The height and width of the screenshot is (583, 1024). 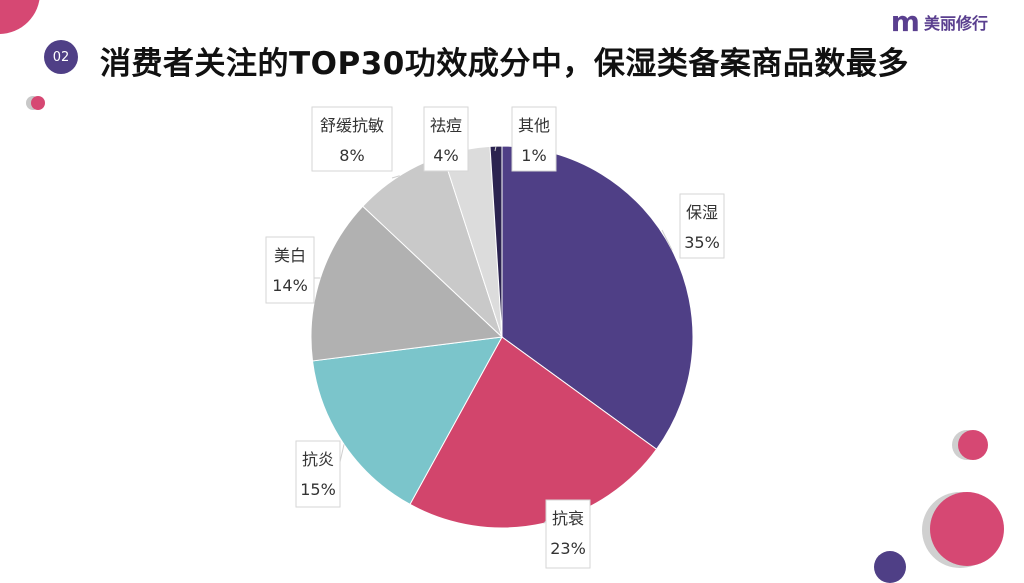 I want to click on pie-label-value: 4%, so click(x=445, y=155).